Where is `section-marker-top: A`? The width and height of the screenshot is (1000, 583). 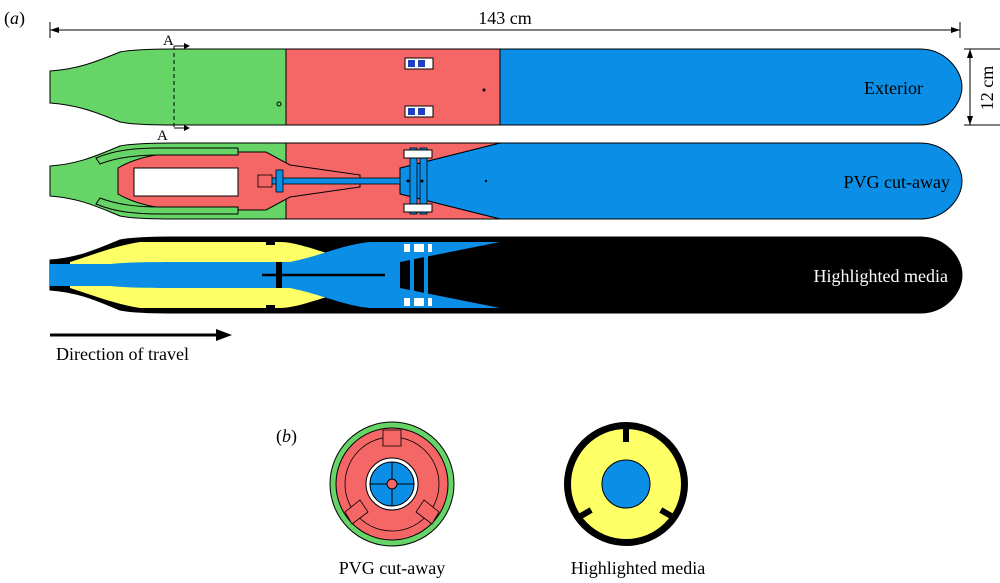
section-marker-top: A is located at coordinates (168, 41).